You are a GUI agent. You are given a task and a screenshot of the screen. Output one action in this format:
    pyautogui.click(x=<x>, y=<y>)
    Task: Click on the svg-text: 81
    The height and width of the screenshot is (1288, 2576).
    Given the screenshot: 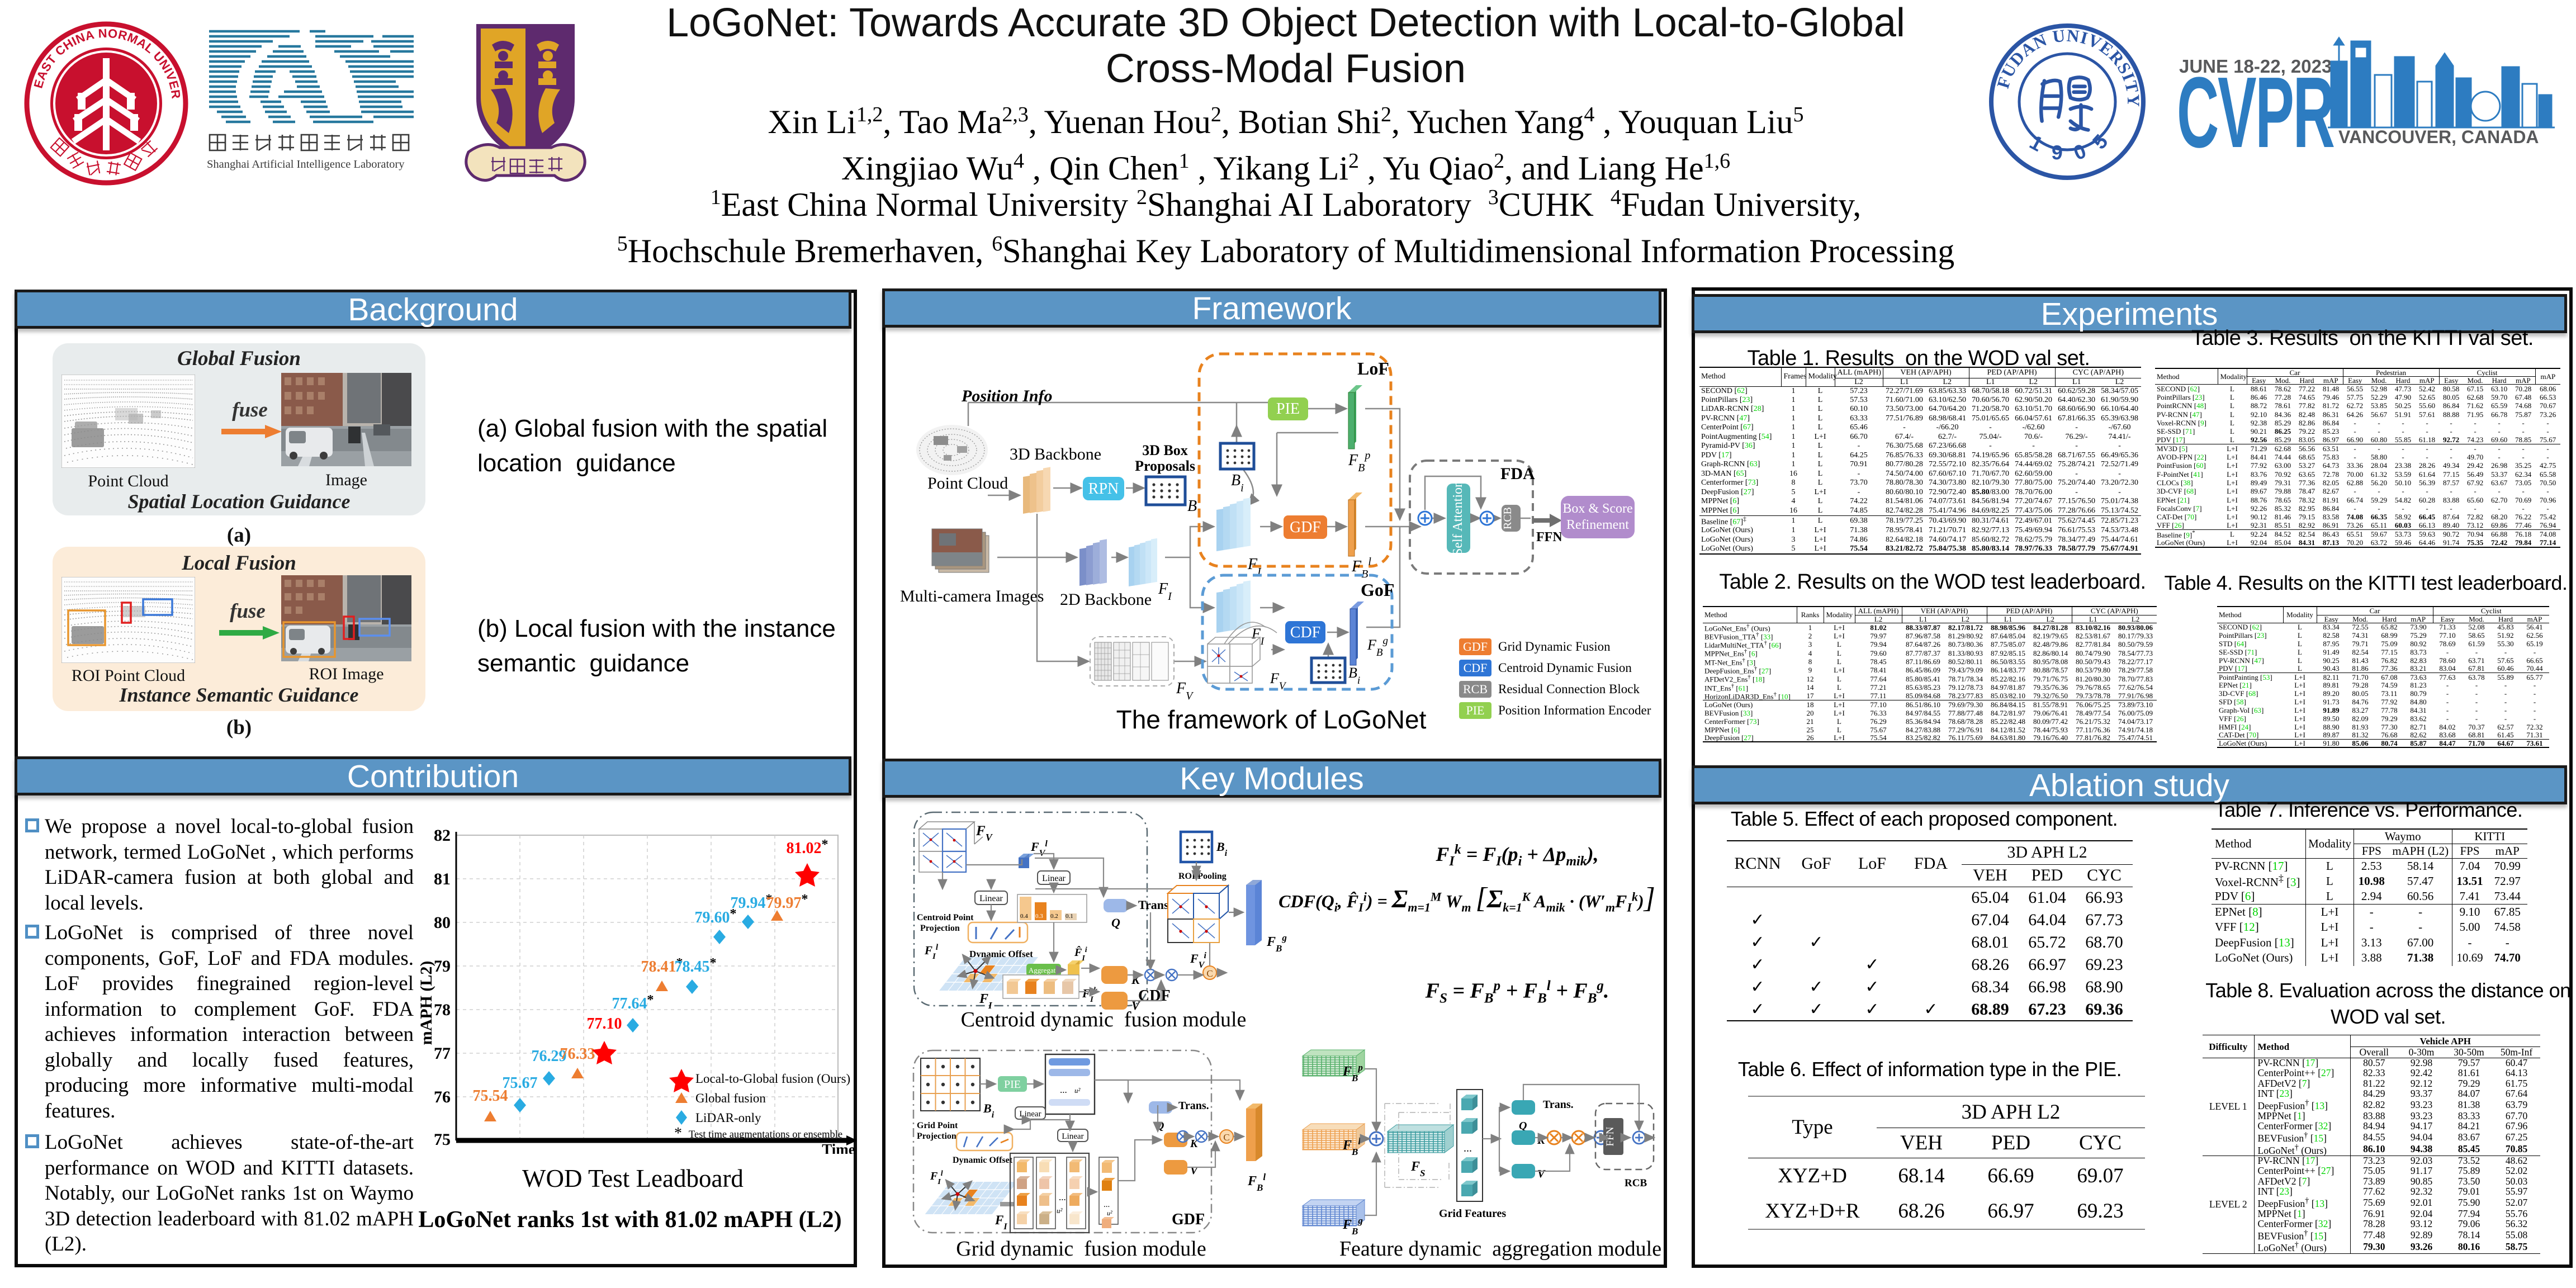 What is the action you would take?
    pyautogui.click(x=442, y=879)
    